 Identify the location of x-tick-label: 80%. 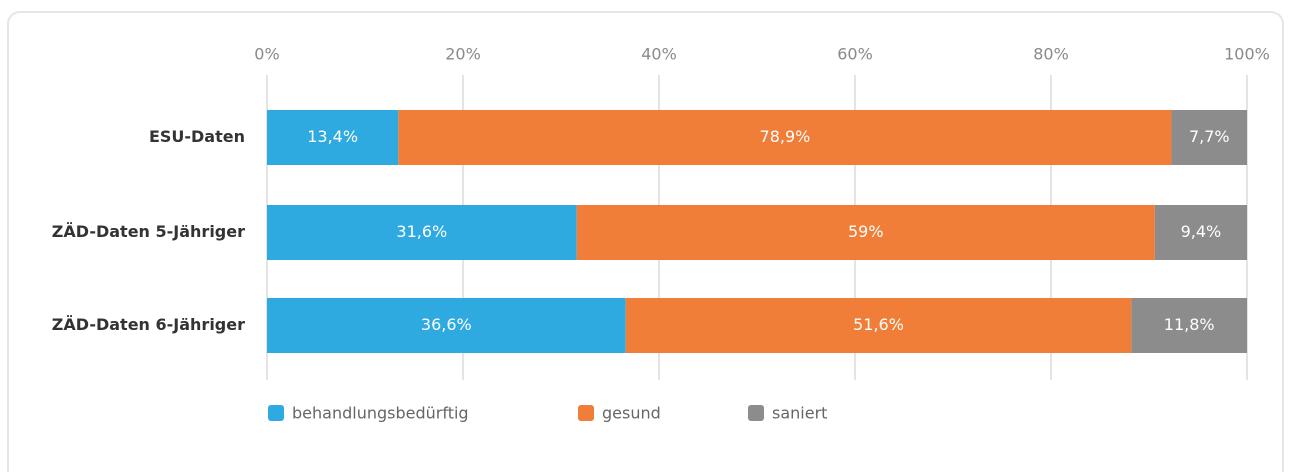
(1051, 54).